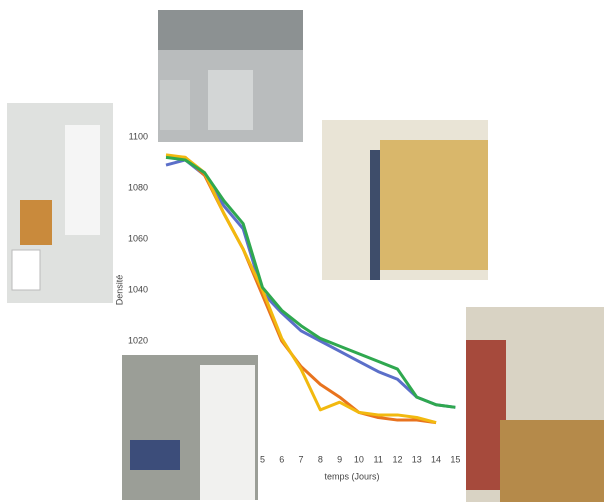  Describe the element at coordinates (190, 427) in the screenshot. I see `photo-lab-bench` at that location.